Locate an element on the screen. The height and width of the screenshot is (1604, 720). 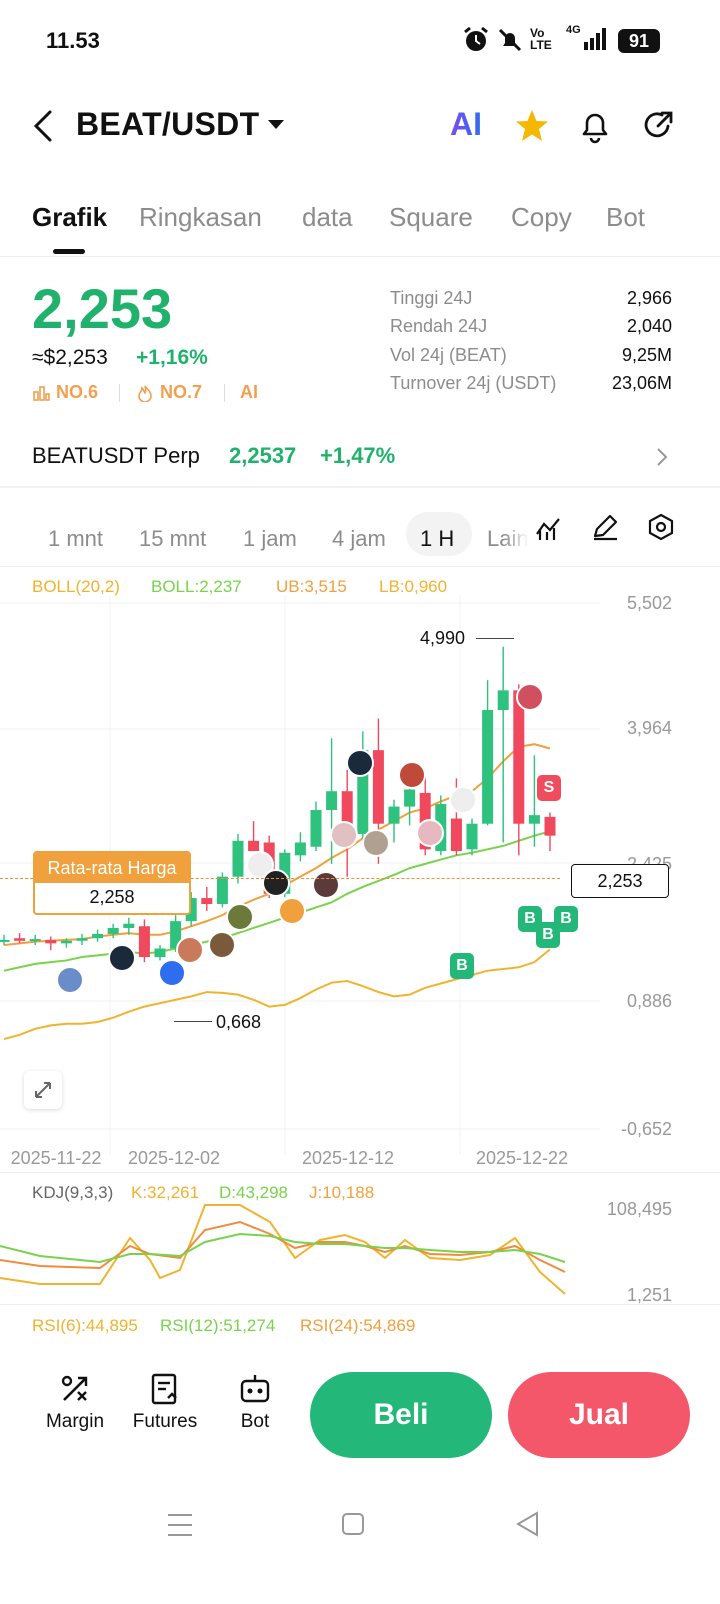
status-time: 11.53 is located at coordinates (73, 40).